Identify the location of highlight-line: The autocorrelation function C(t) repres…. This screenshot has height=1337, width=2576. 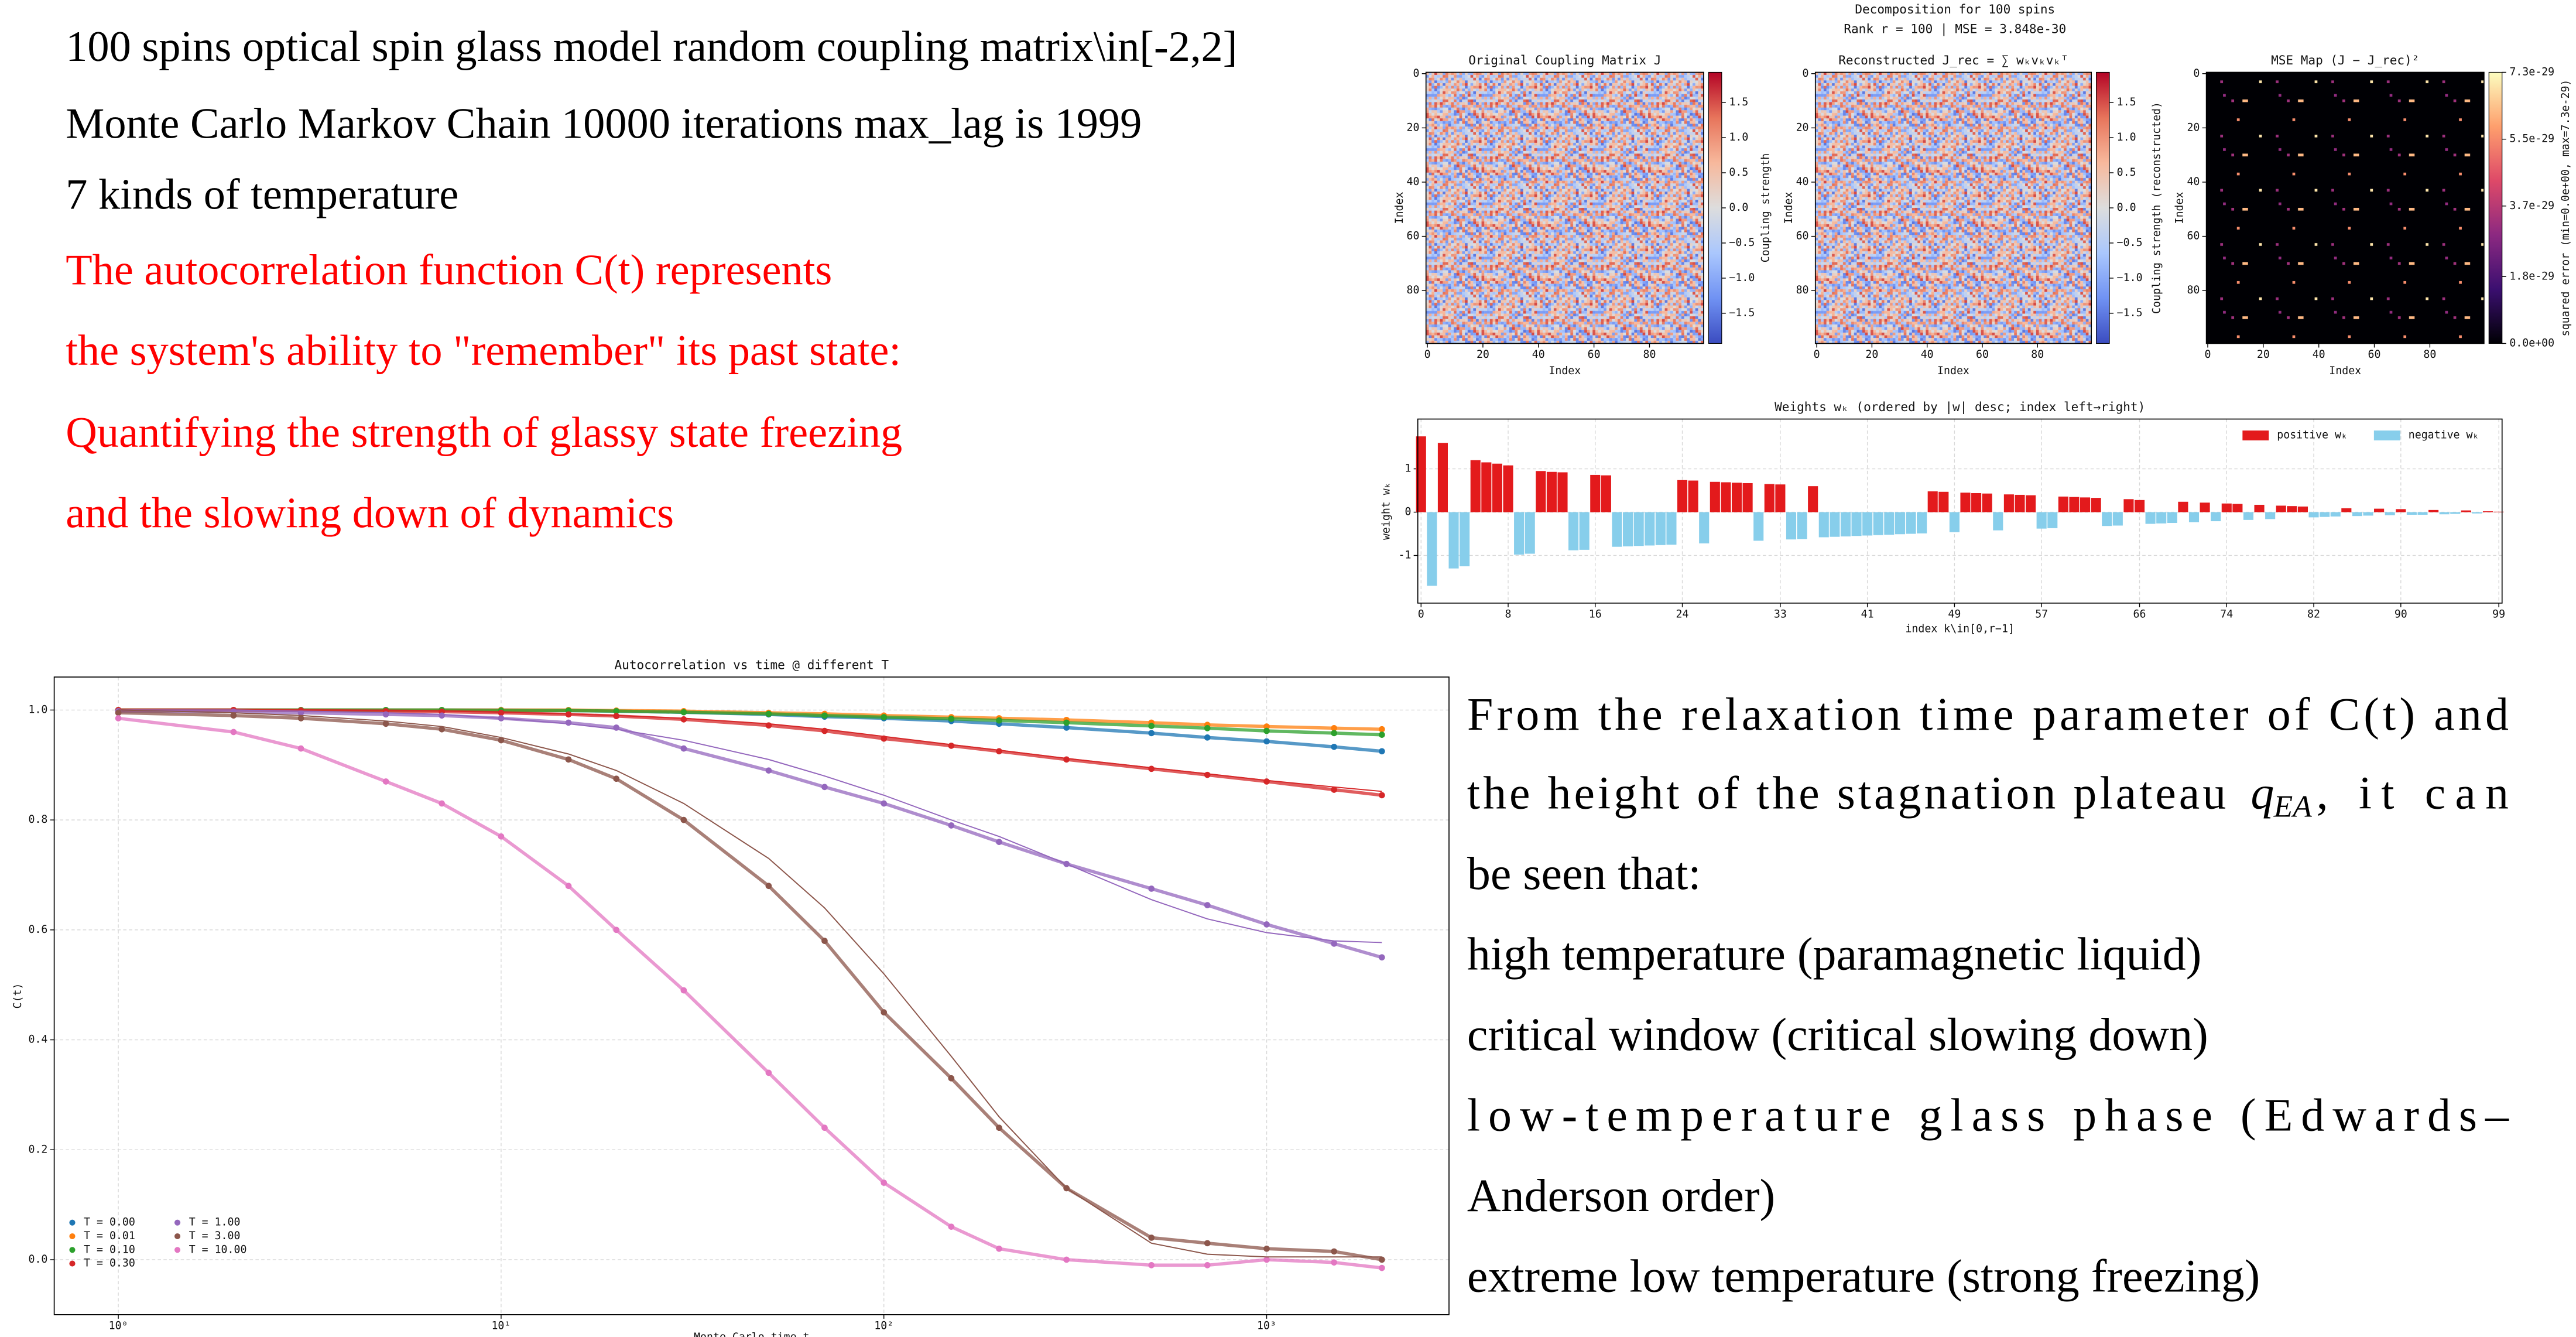
(449, 270).